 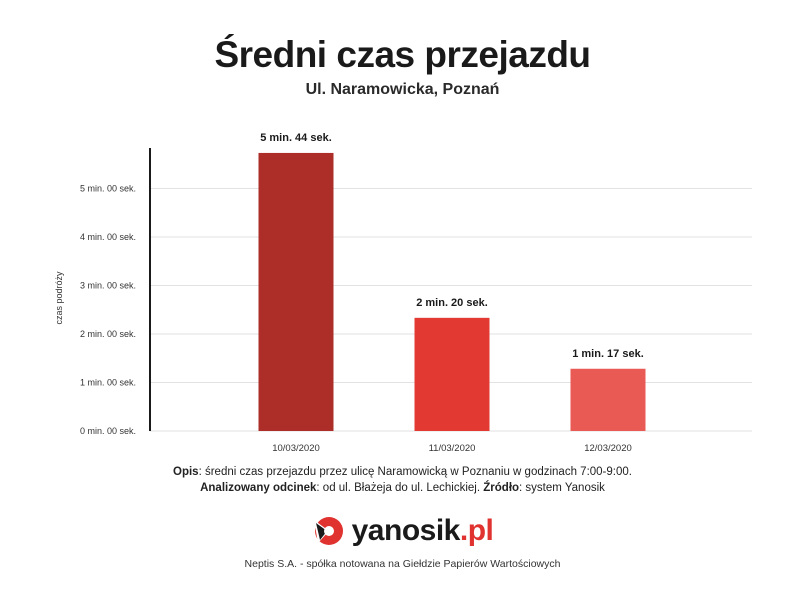 What do you see at coordinates (108, 431) in the screenshot?
I see `y-tick-label: 0 min. 00 sek.` at bounding box center [108, 431].